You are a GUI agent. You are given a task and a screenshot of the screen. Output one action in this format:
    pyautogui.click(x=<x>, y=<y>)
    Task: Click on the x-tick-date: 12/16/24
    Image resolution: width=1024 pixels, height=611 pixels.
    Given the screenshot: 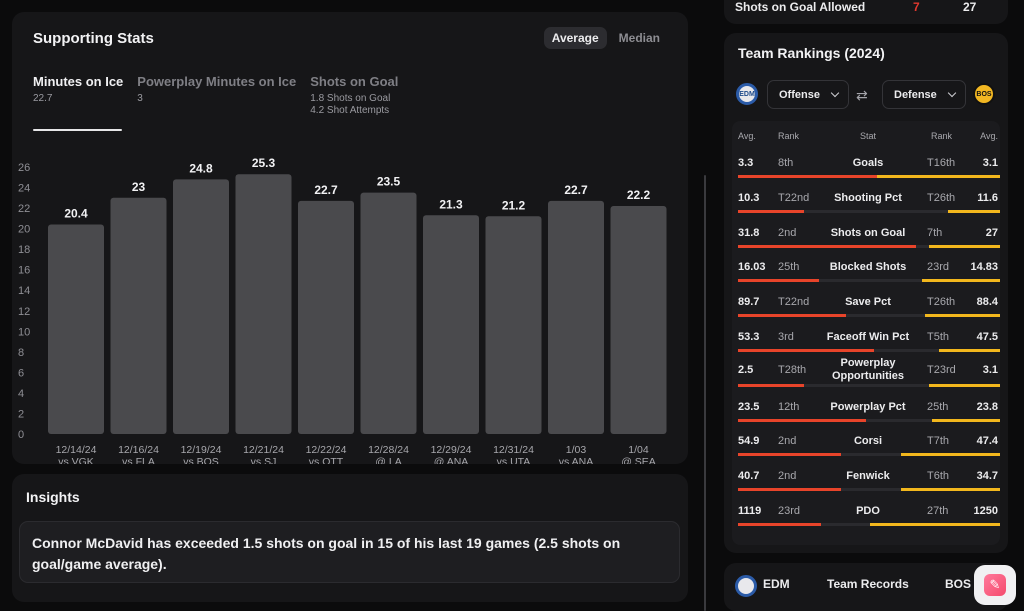 What is the action you would take?
    pyautogui.click(x=138, y=450)
    